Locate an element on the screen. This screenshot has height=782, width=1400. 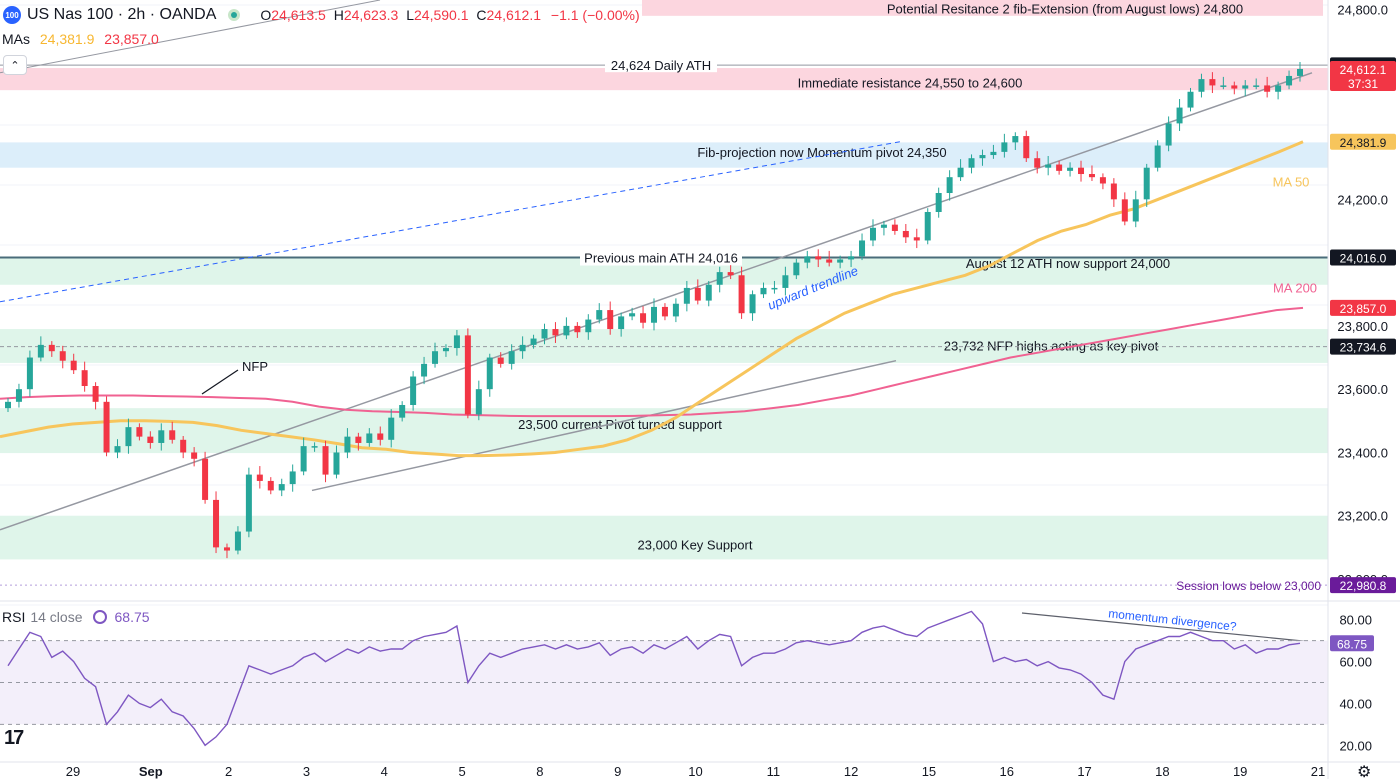
divergence-label: momentum divergence? is located at coordinates (1173, 619).